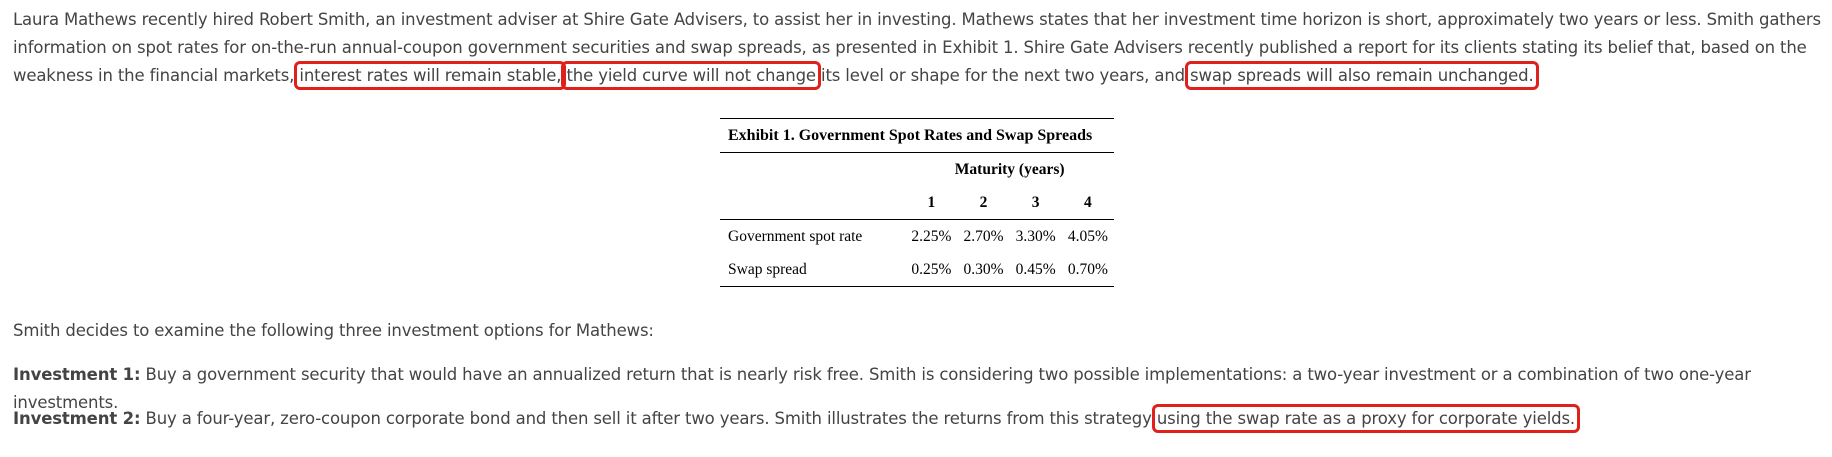 The height and width of the screenshot is (457, 1832). What do you see at coordinates (983, 270) in the screenshot?
I see `table-cell: 0.30%` at bounding box center [983, 270].